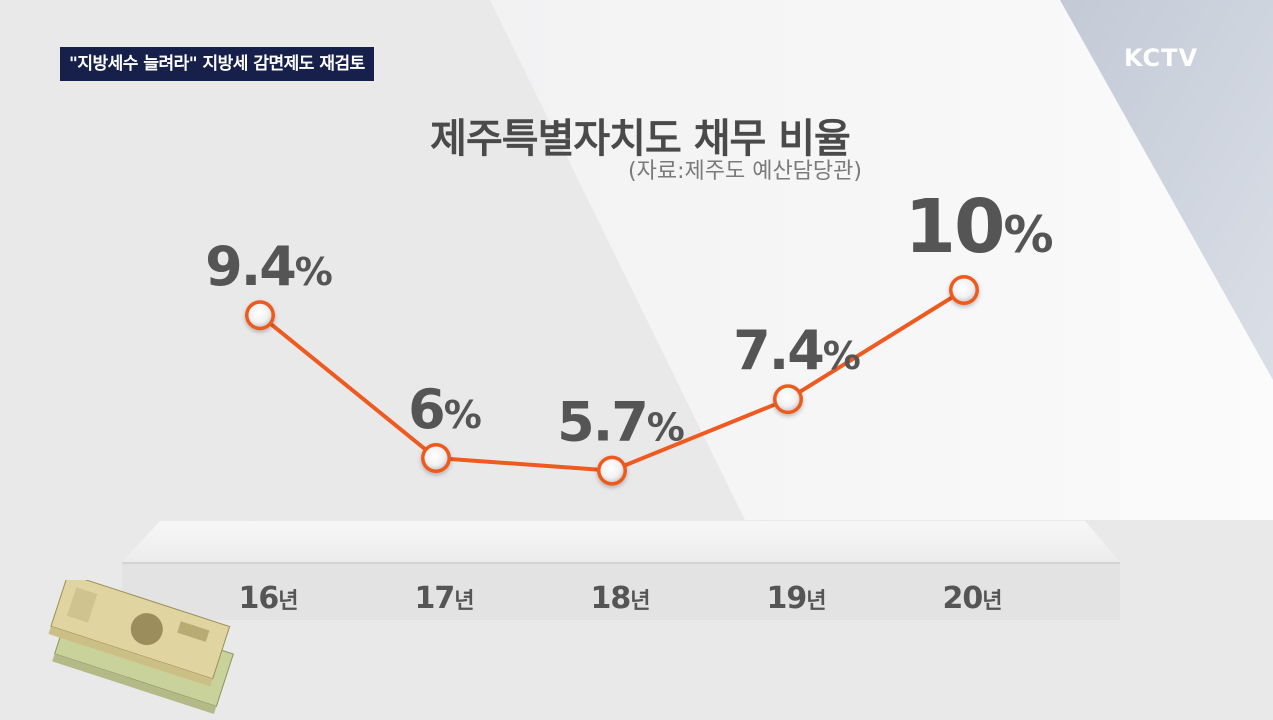  What do you see at coordinates (621, 541) in the screenshot?
I see `platform-top` at bounding box center [621, 541].